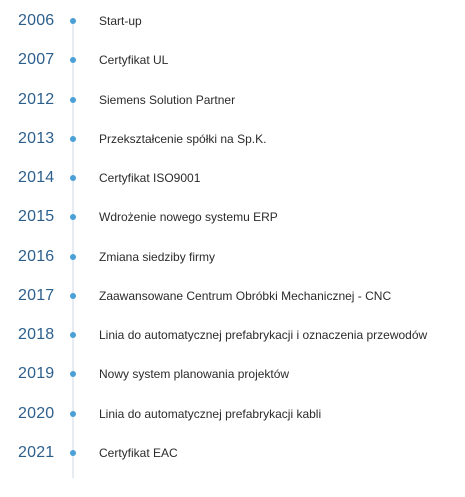 The image size is (465, 497). Describe the element at coordinates (167, 100) in the screenshot. I see `timeline-event: Siemens Solution Partner` at that location.